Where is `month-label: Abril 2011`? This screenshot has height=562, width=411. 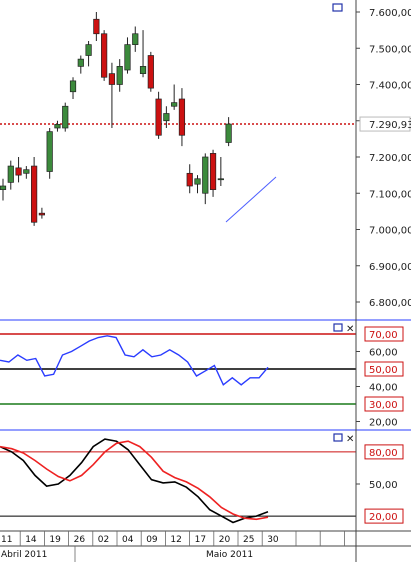
month-label: Abril 2011 is located at coordinates (24, 555).